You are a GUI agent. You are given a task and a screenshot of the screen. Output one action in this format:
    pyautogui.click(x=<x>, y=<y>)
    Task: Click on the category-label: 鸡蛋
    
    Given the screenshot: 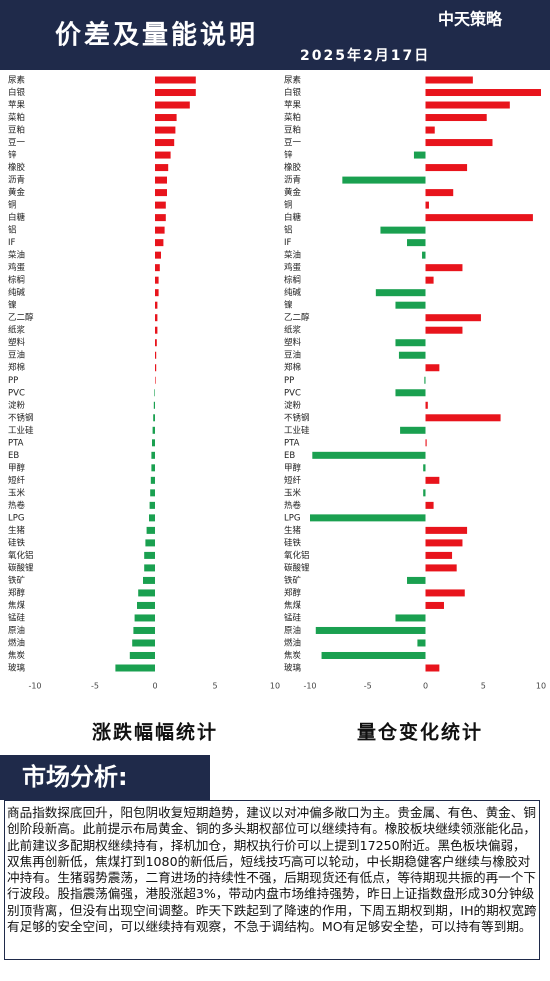 What is the action you would take?
    pyautogui.click(x=293, y=267)
    